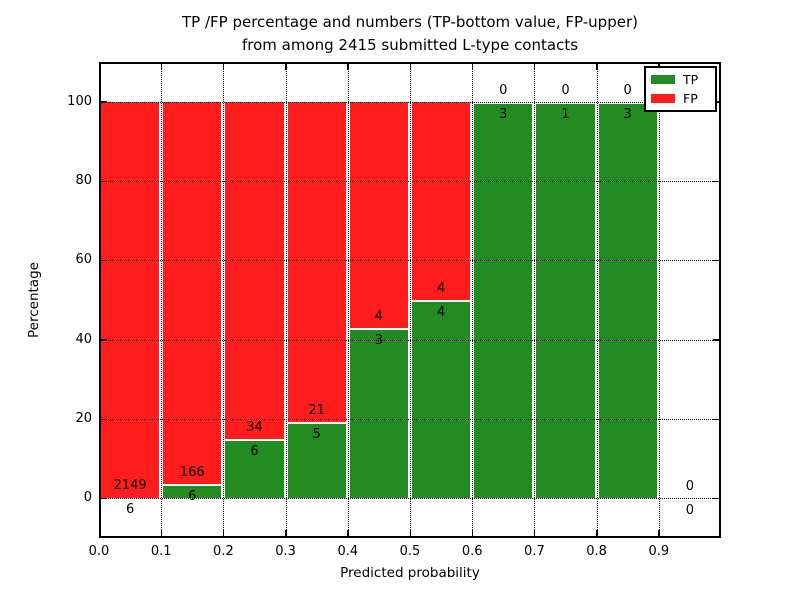  Describe the element at coordinates (83, 418) in the screenshot. I see `y-tick-label: 20` at that location.